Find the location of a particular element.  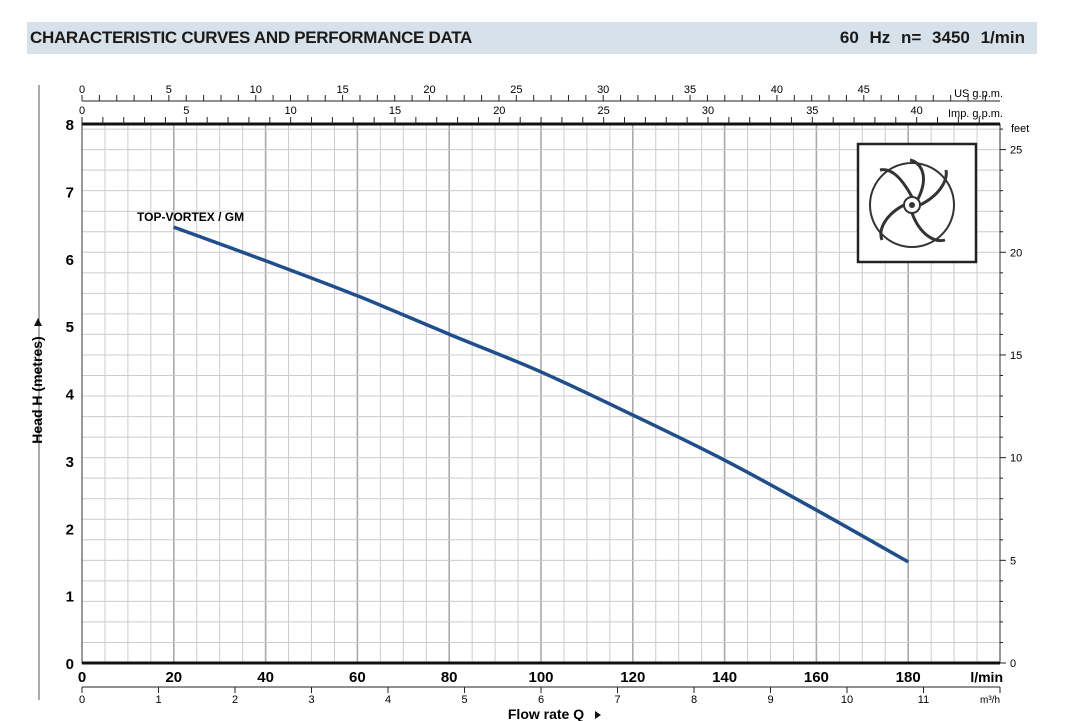

y-tick-label: 1 is located at coordinates (70, 597).